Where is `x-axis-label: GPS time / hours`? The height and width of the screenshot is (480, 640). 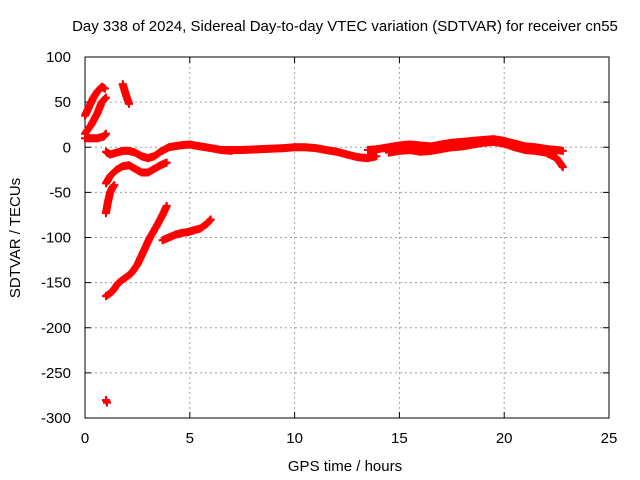 x-axis-label: GPS time / hours is located at coordinates (345, 466).